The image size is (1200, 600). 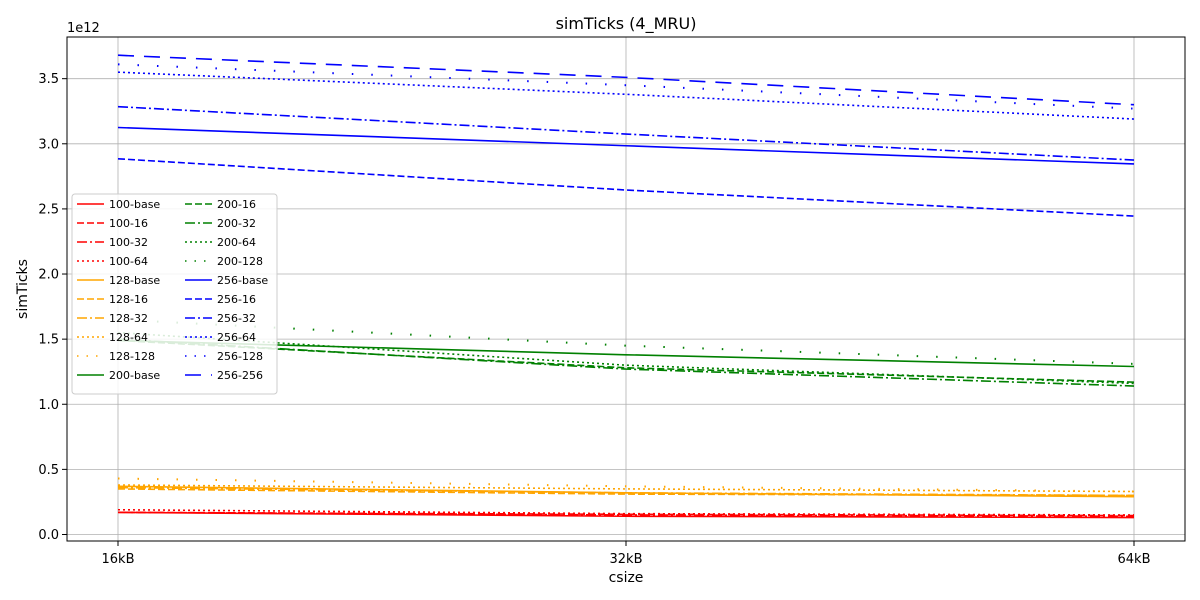 What do you see at coordinates (48, 275) in the screenshot?
I see `y-tick-label: 2.0` at bounding box center [48, 275].